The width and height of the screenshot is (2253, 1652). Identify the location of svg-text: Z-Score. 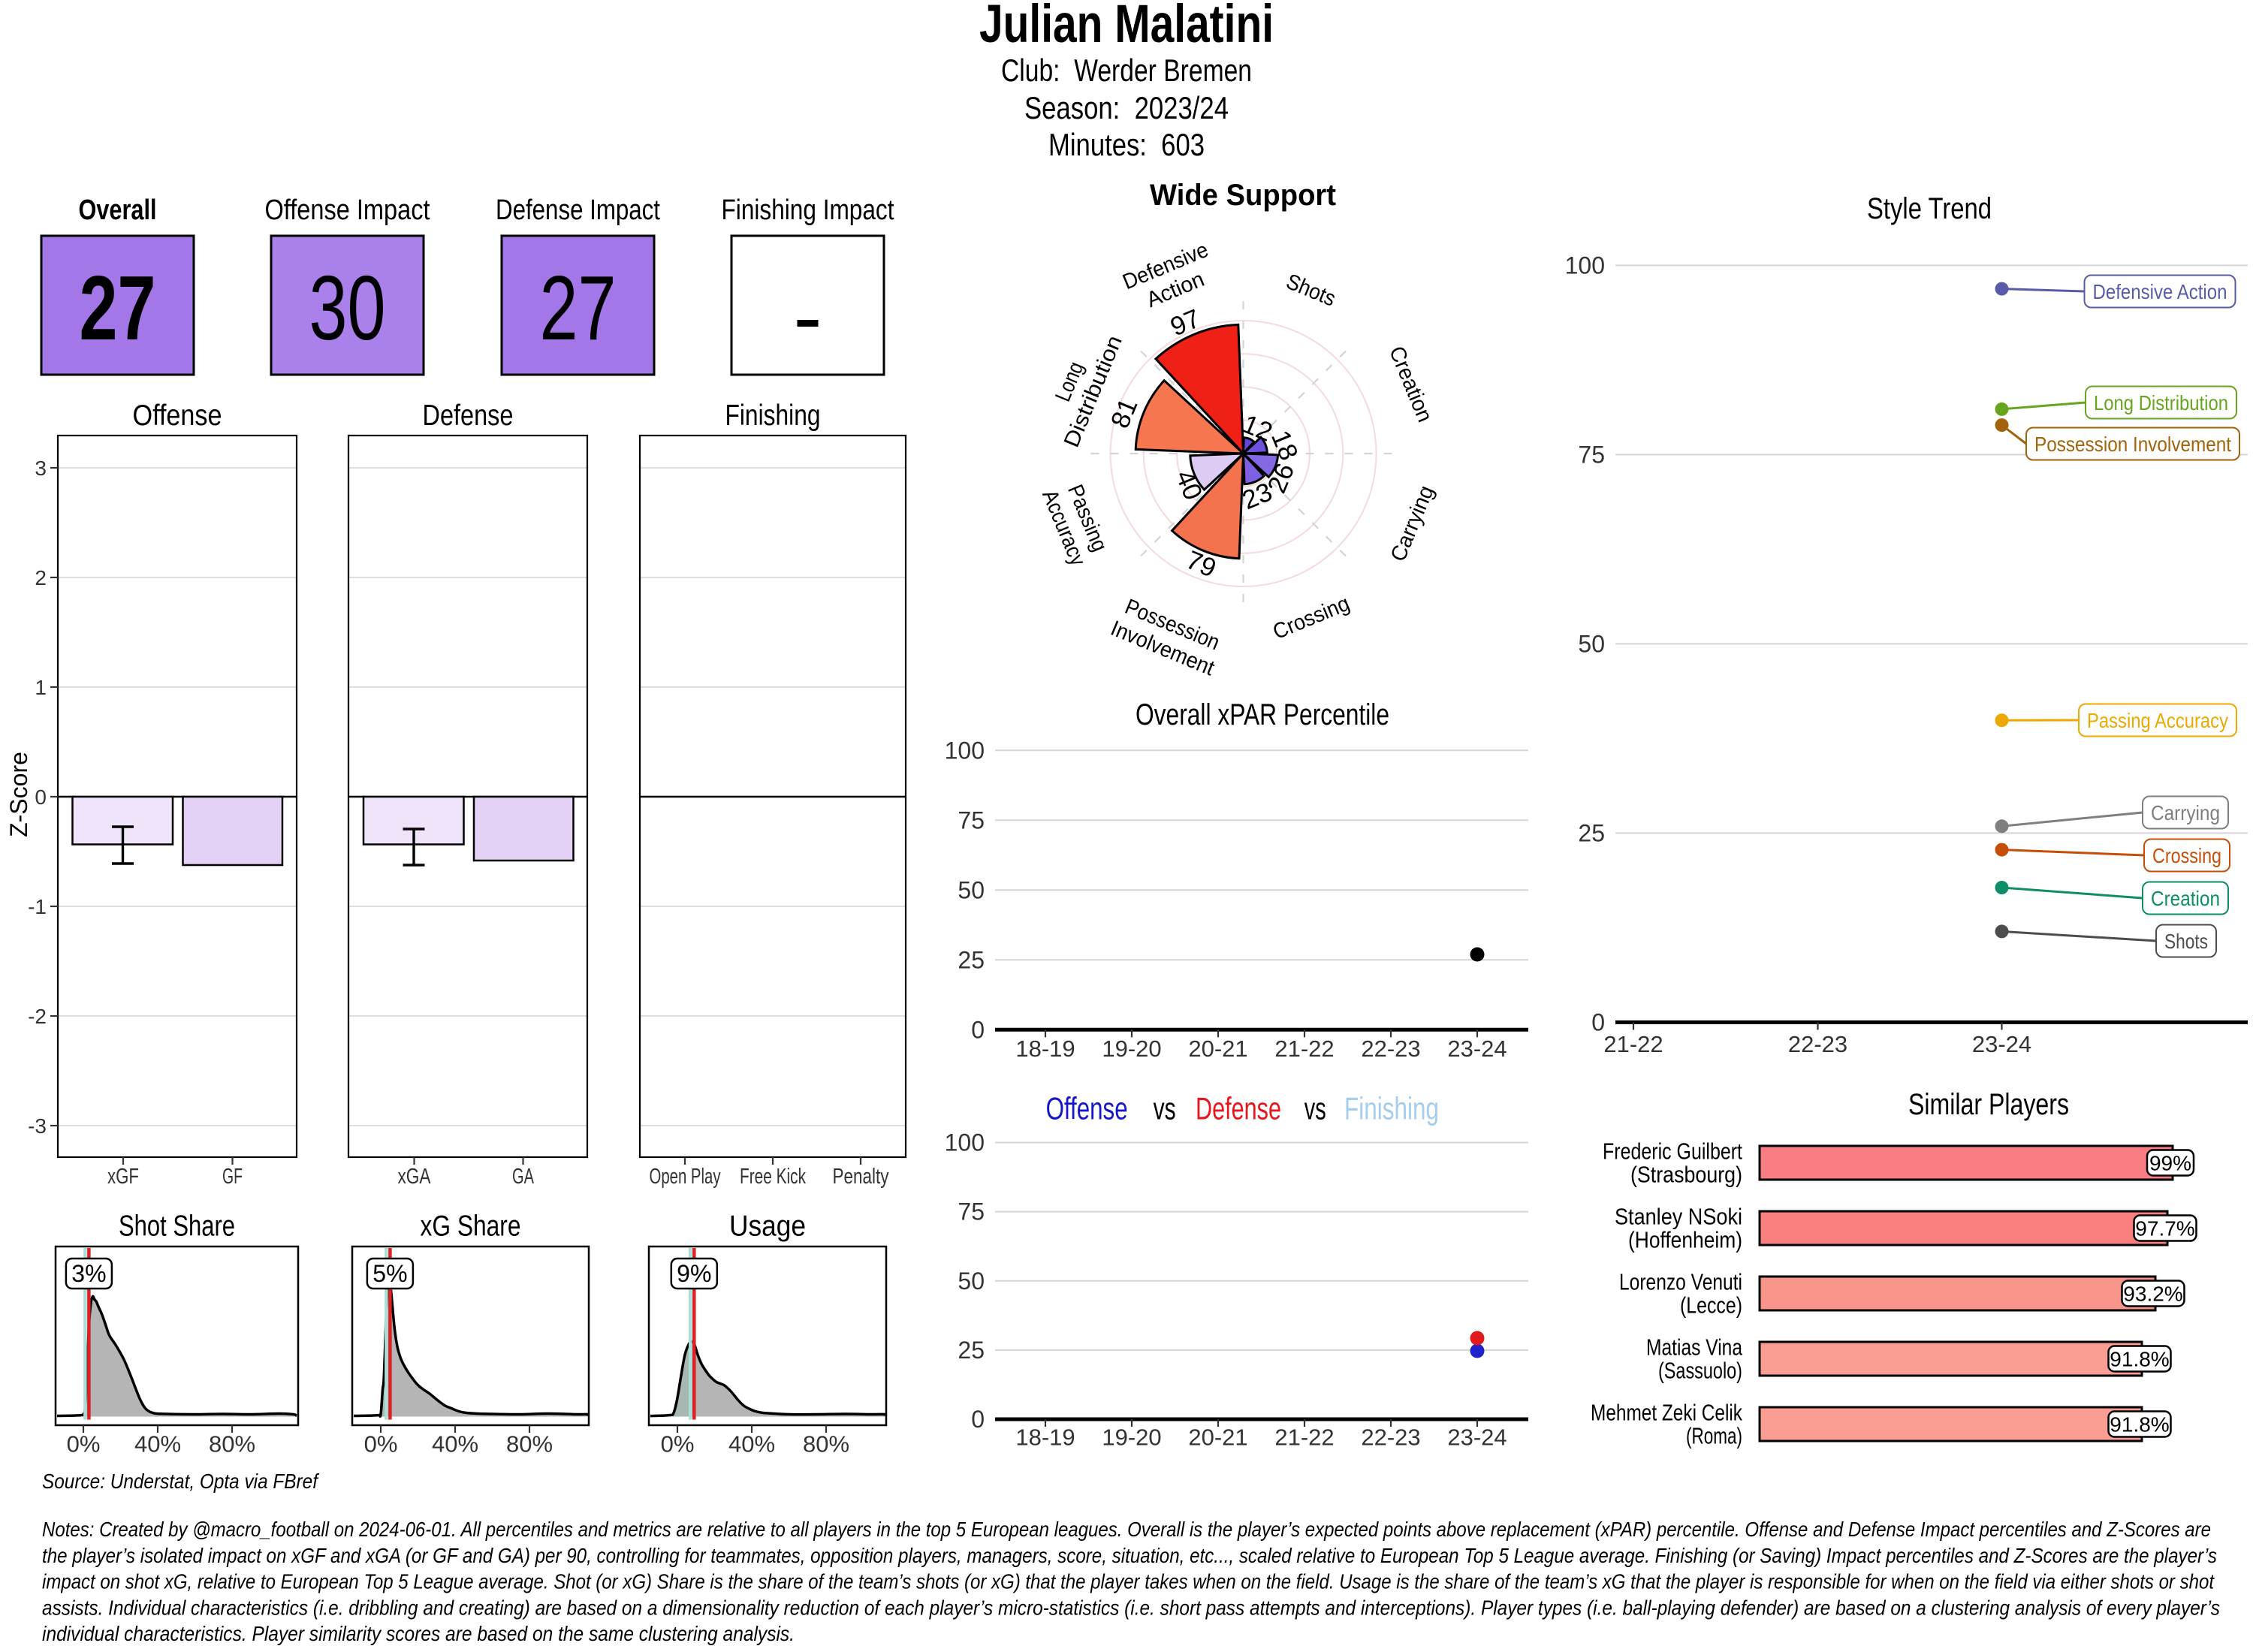
(18, 794).